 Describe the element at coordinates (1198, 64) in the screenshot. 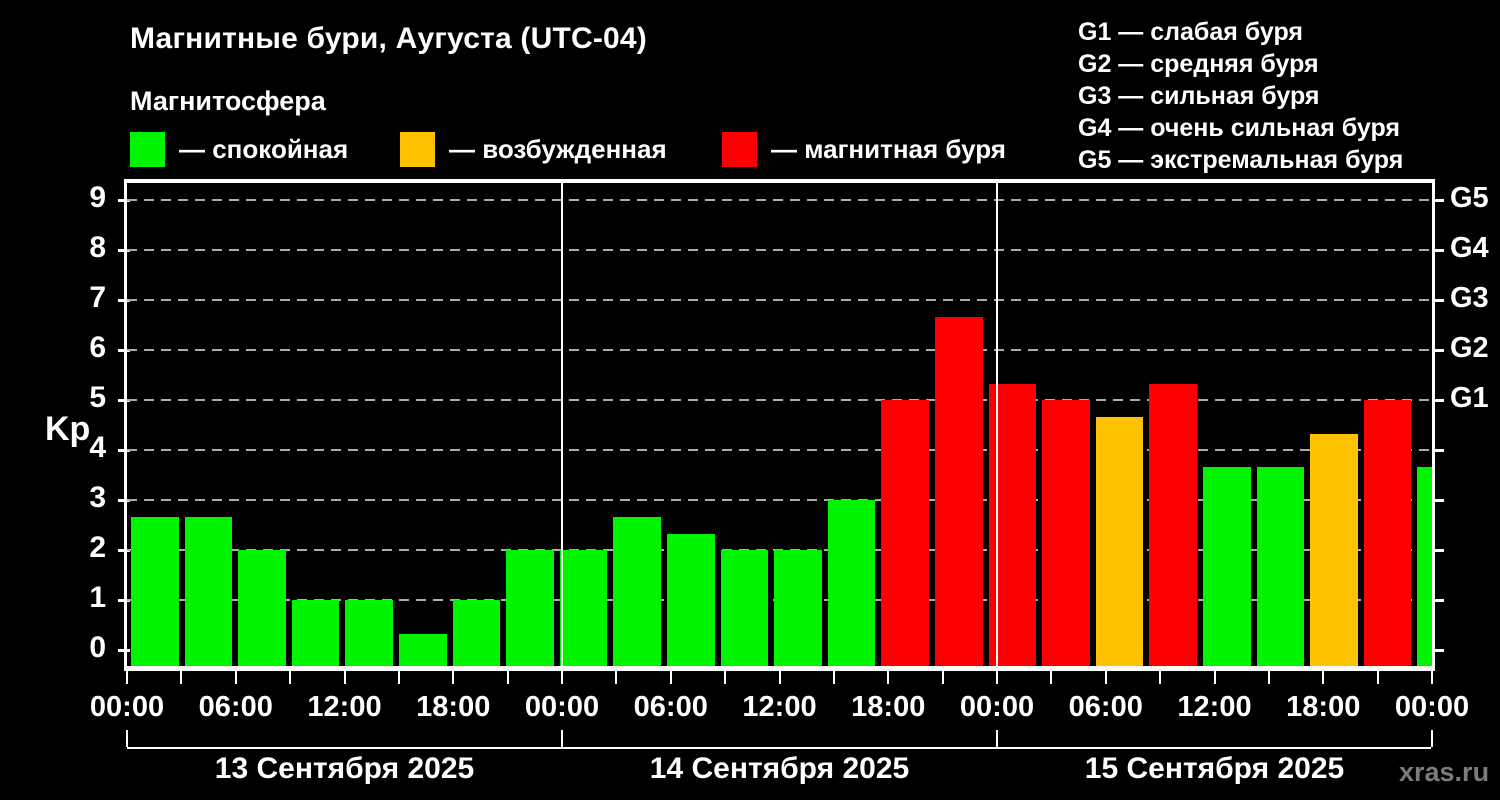

I see `g-scale-legend-line: G2 — средняя буря` at that location.